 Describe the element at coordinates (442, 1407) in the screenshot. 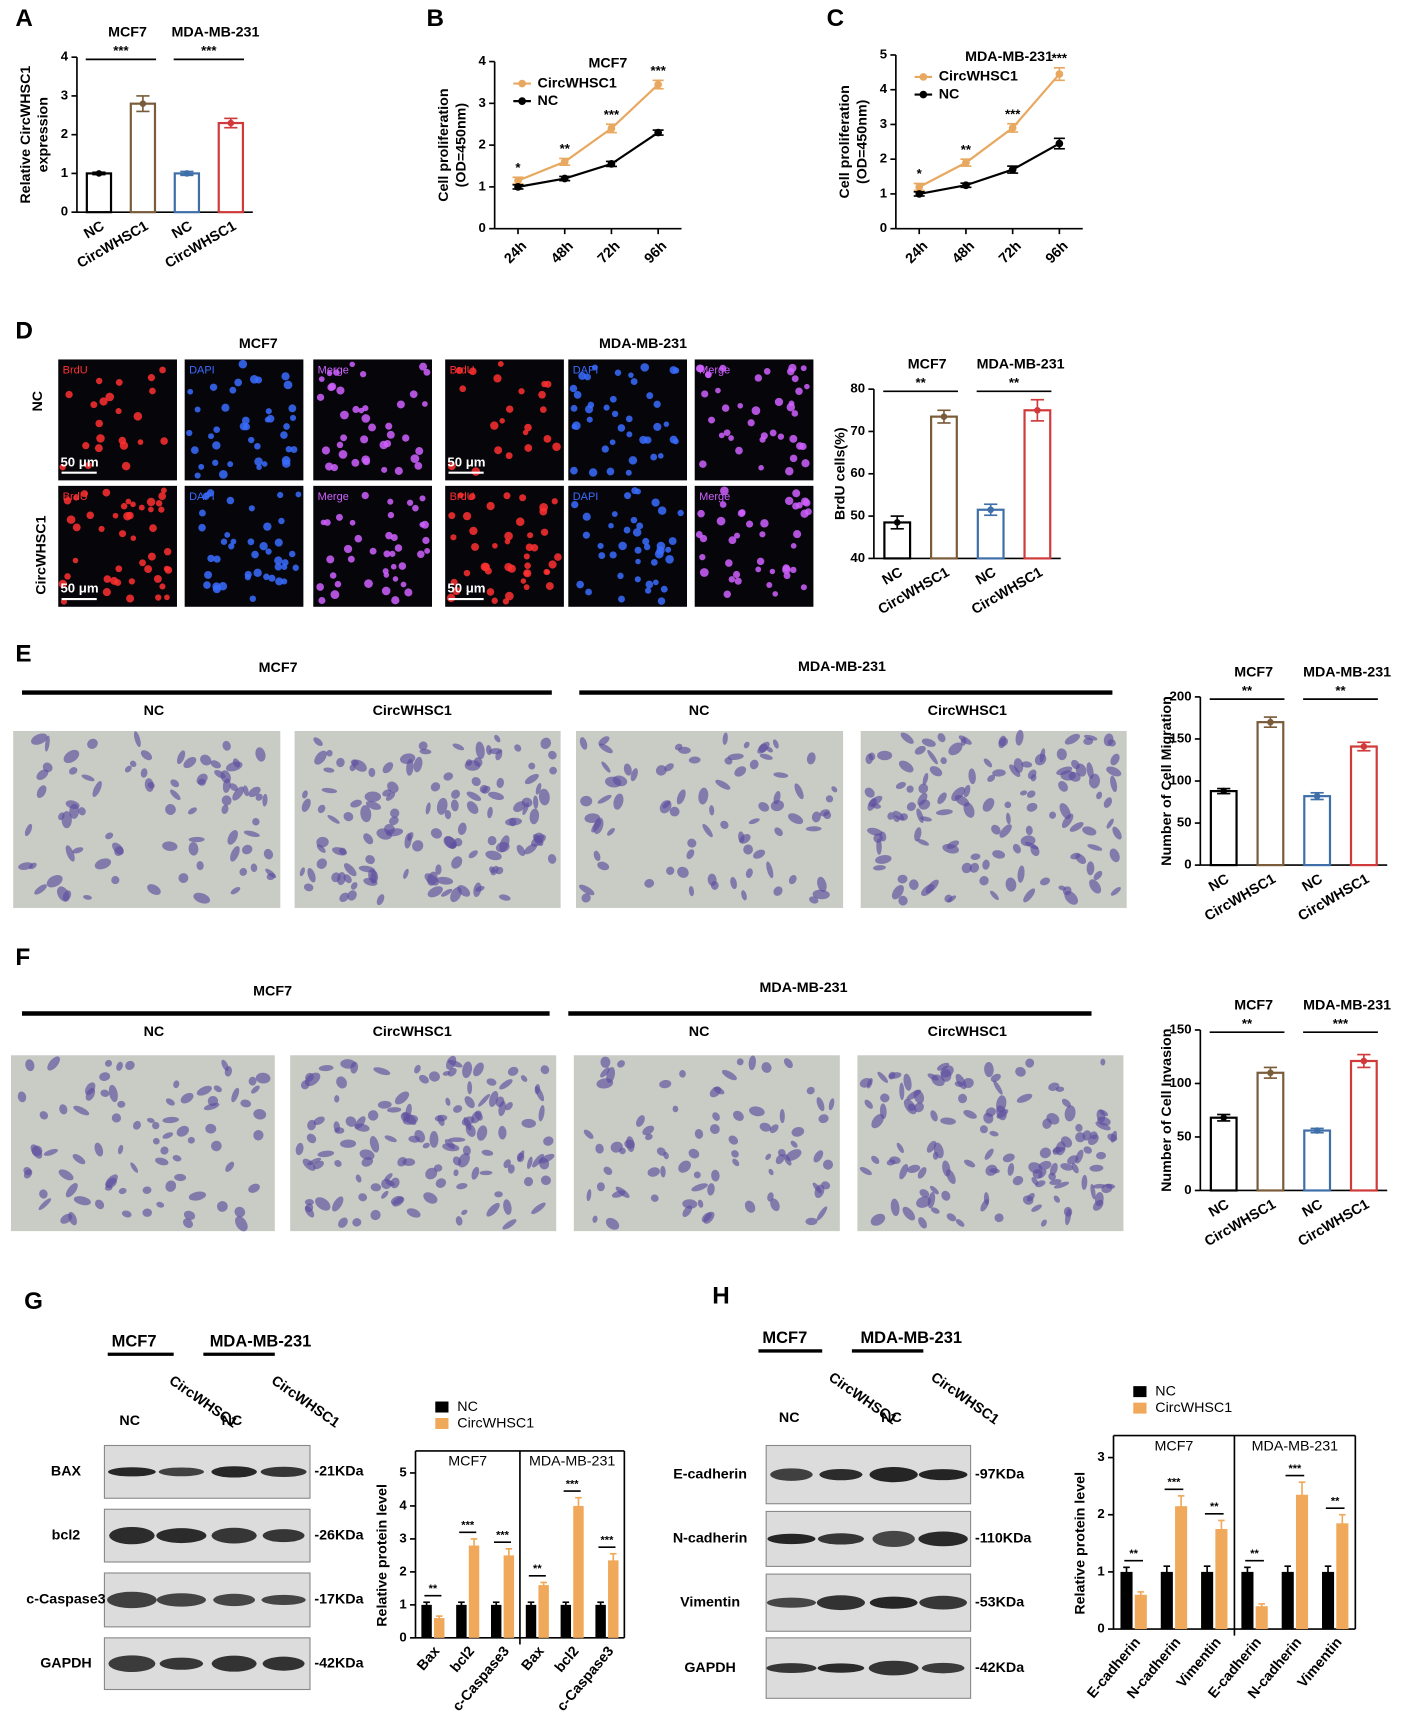

I see `legend-swatch` at that location.